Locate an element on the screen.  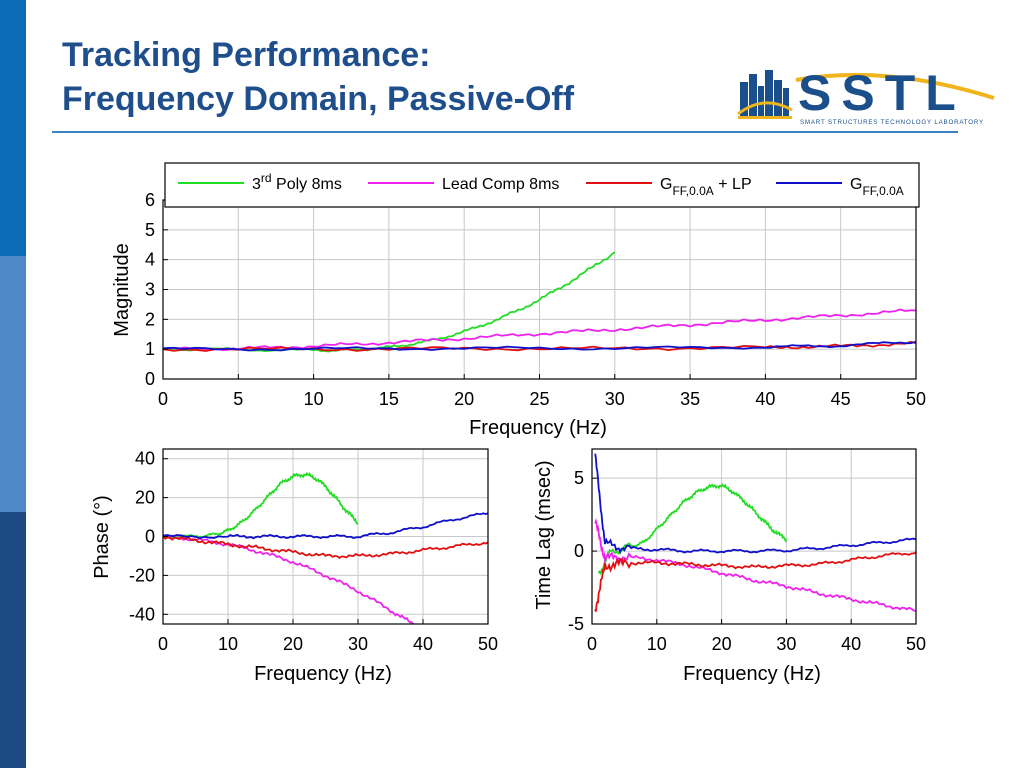
plot-area is located at coordinates (754, 536).